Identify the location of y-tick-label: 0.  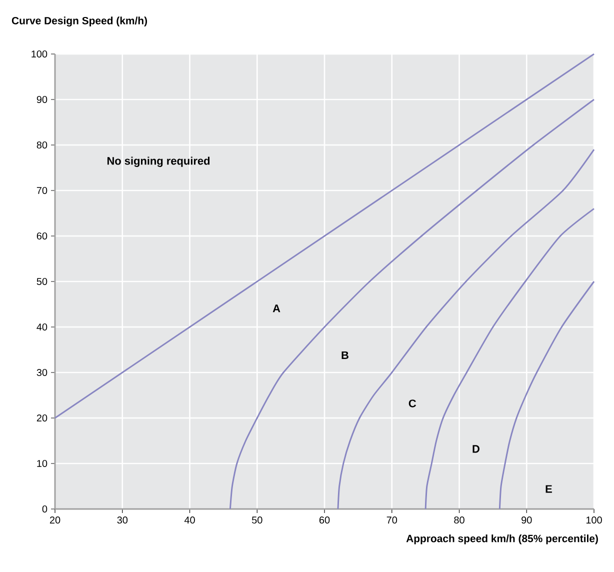
(45, 509).